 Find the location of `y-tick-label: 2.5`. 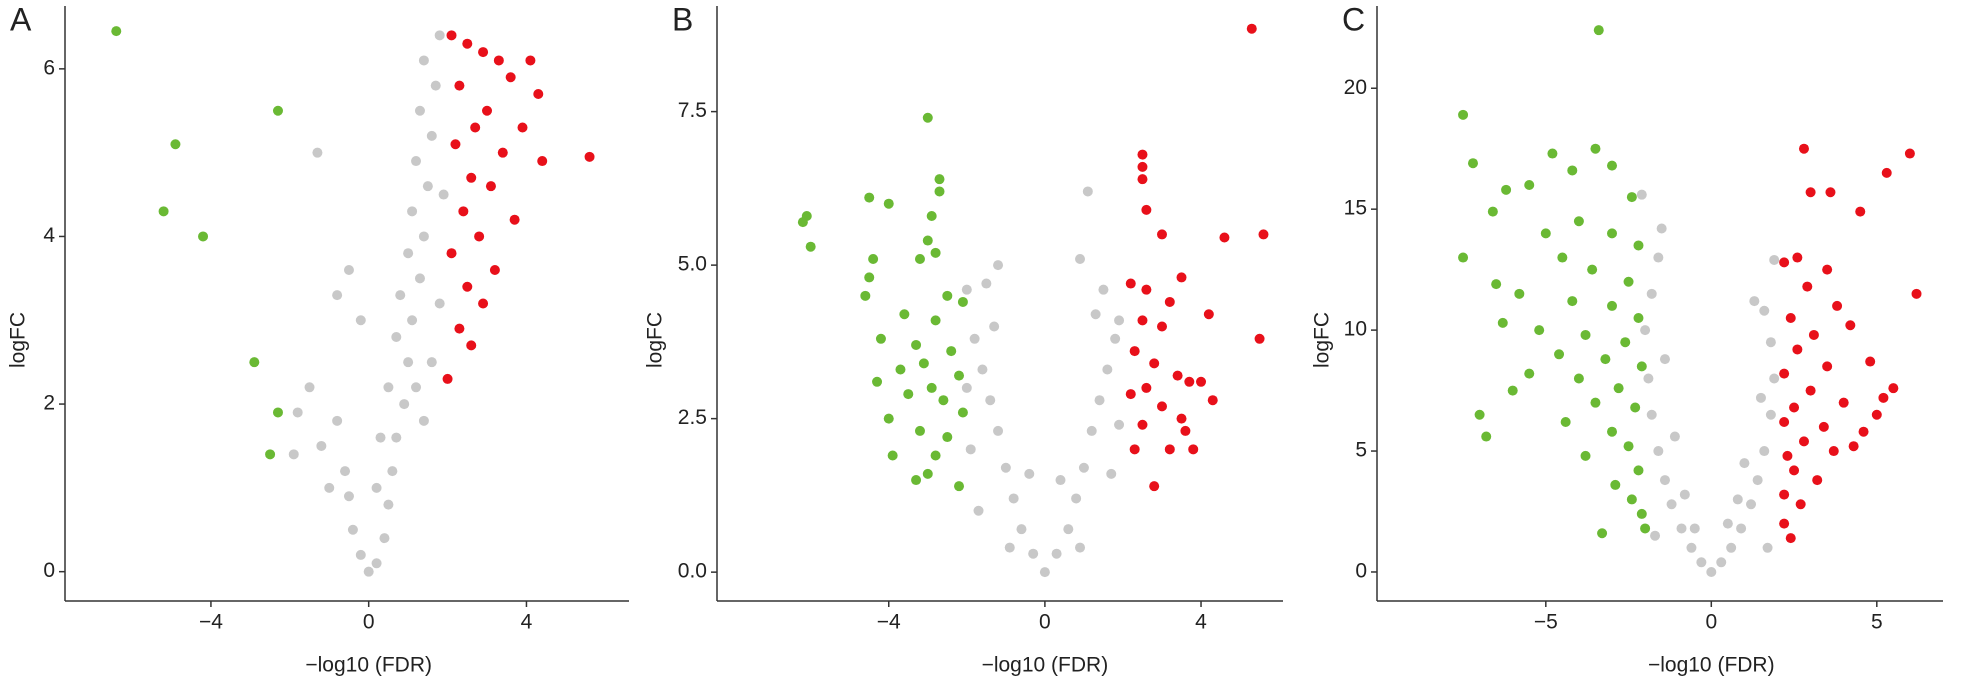

y-tick-label: 2.5 is located at coordinates (692, 417).